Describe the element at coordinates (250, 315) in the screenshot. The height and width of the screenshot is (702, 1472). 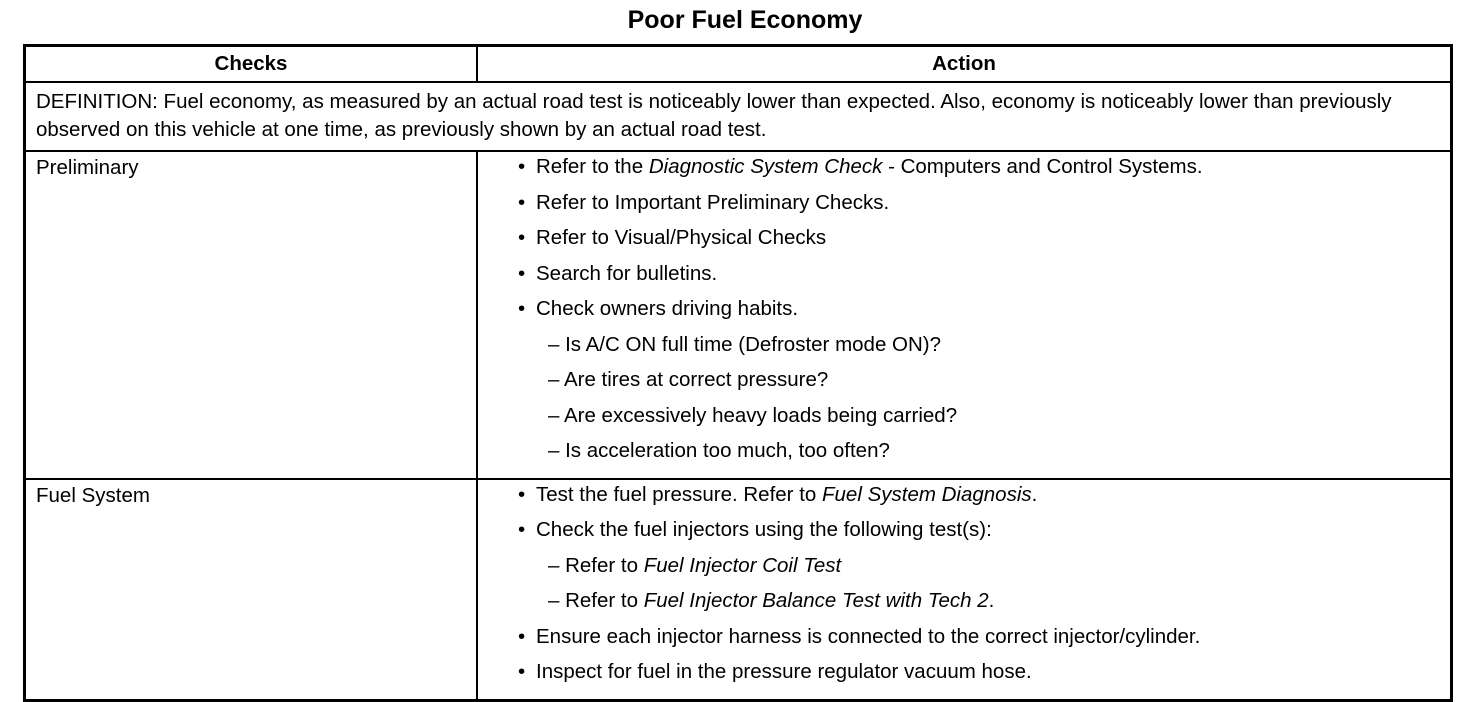
I see `check-preliminary: Preliminary` at that location.